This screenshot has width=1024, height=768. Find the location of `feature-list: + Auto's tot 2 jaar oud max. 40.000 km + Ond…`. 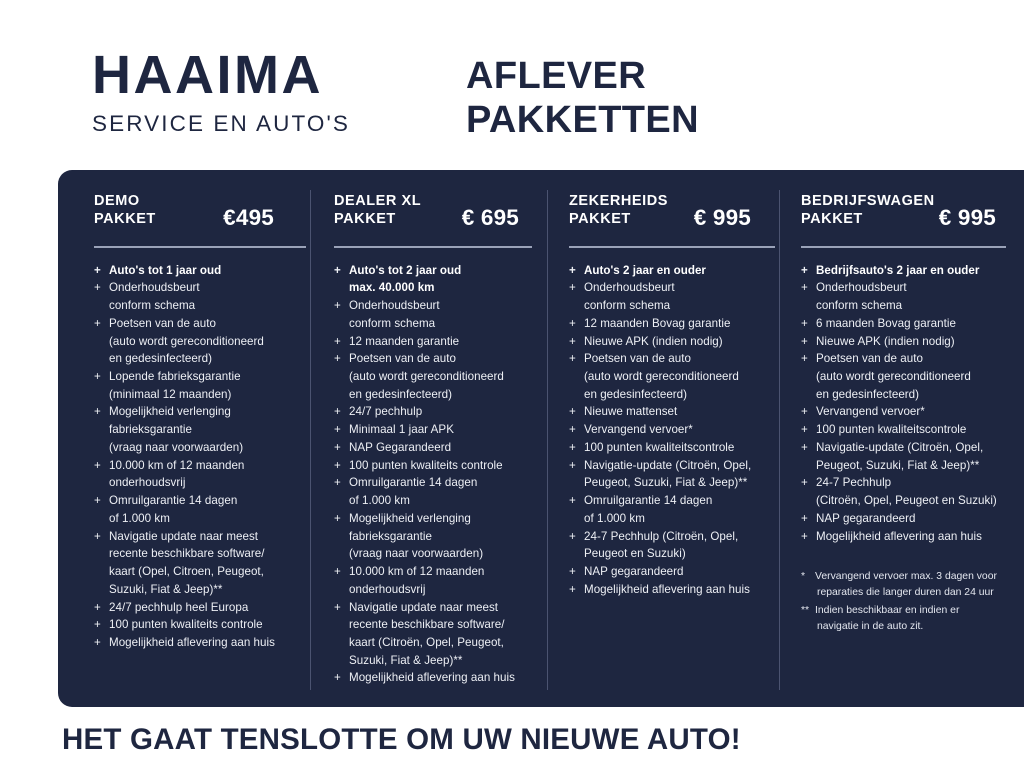

feature-list: + Auto's tot 2 jaar oud max. 40.000 km + Ond… is located at coordinates (433, 475).